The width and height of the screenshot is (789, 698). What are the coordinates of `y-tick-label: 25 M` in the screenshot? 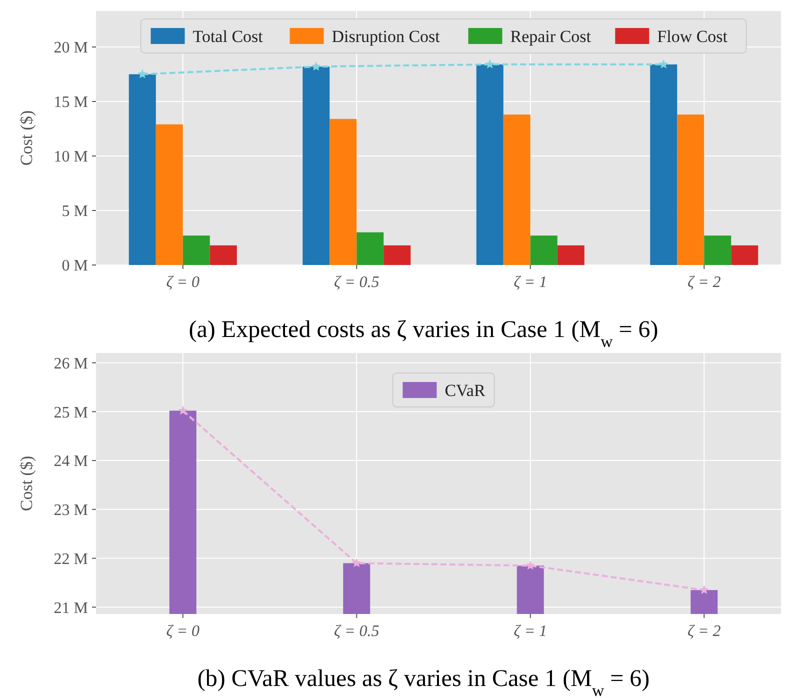 It's located at (71, 413).